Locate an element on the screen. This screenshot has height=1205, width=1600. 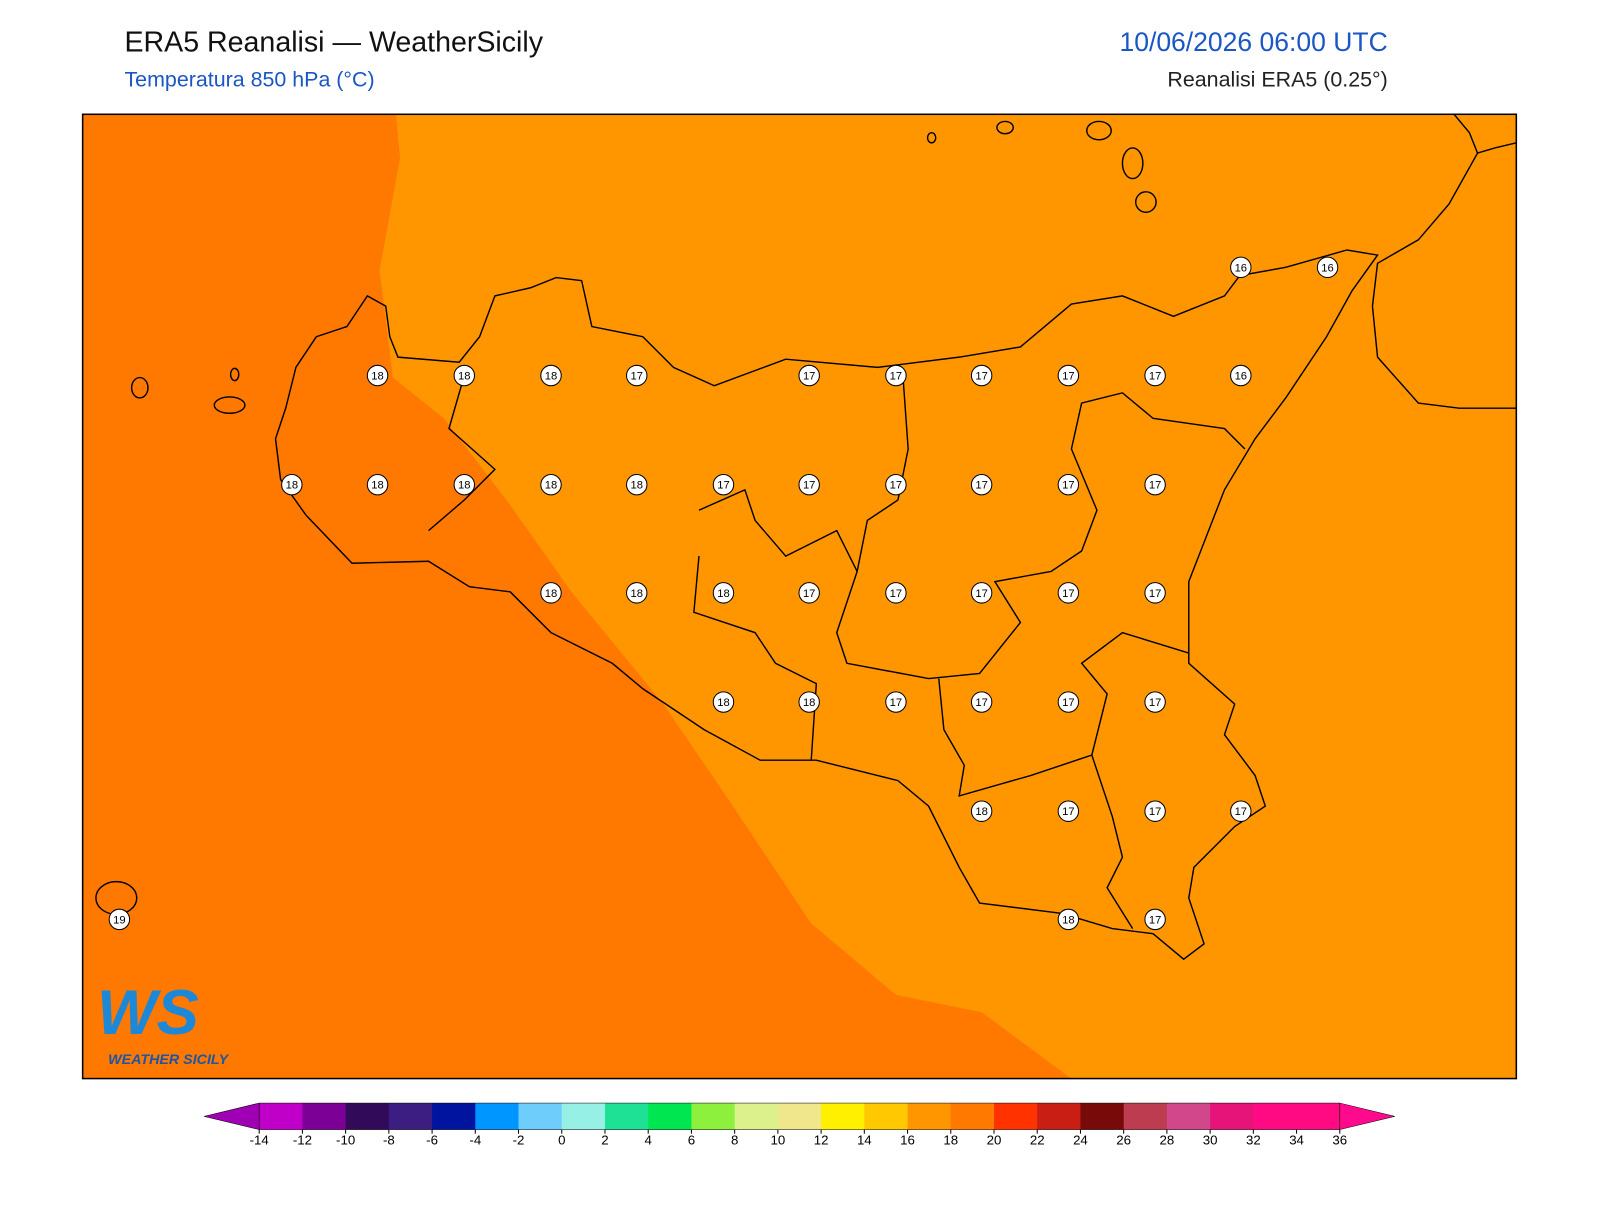
datetime: 10/06/2026 06:00 UTC is located at coordinates (1253, 42).